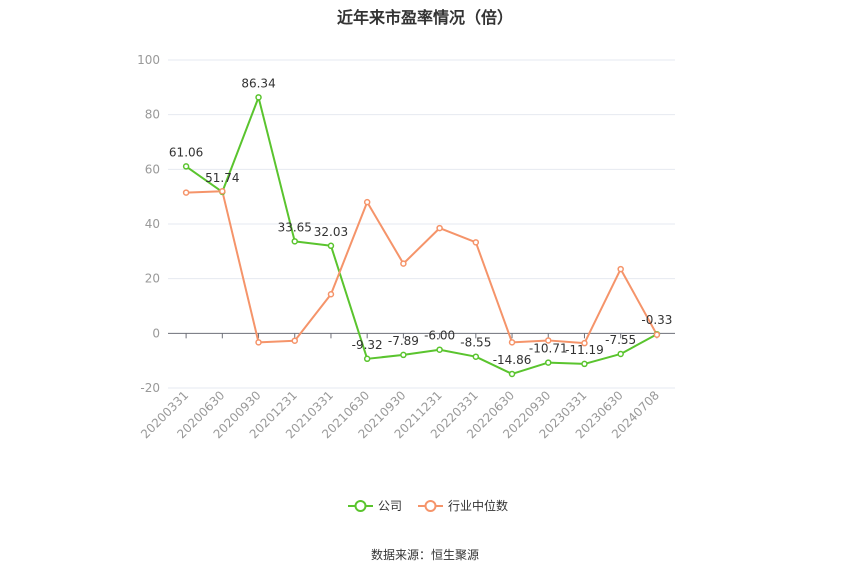 Image resolution: width=850 pixels, height=575 pixels. What do you see at coordinates (548, 349) in the screenshot?
I see `data-label: -10.71` at bounding box center [548, 349].